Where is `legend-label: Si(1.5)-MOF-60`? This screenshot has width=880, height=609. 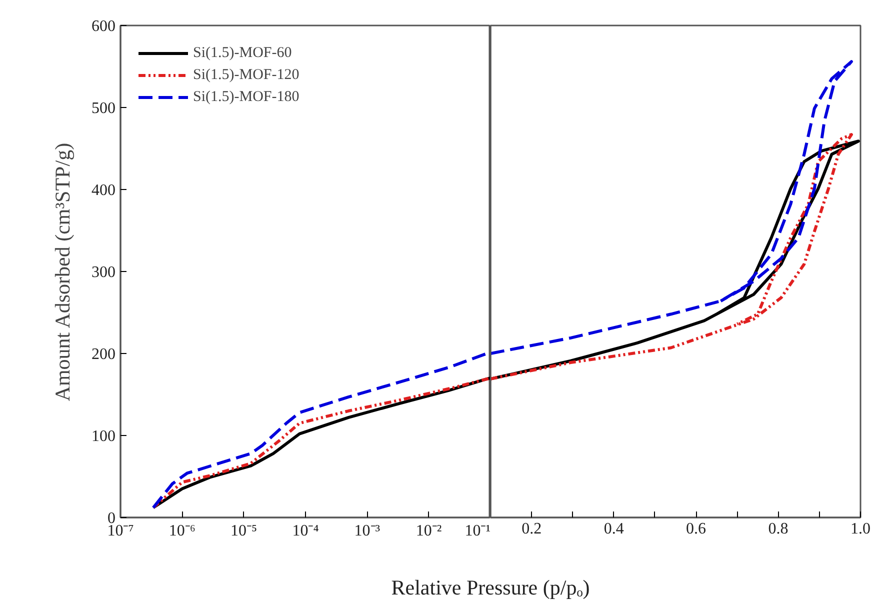 legend-label: Si(1.5)-MOF-60 is located at coordinates (242, 53).